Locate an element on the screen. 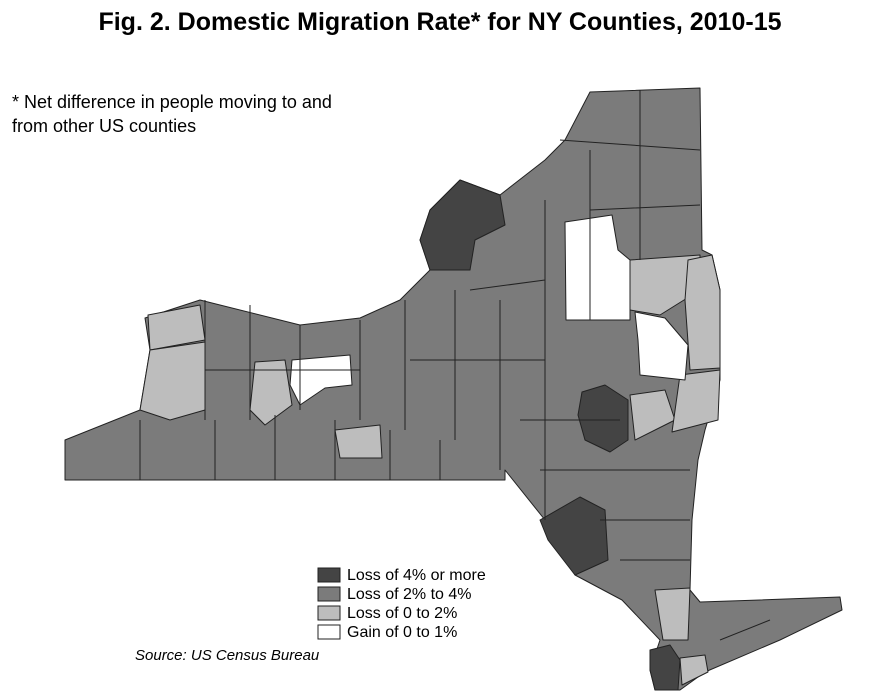 The width and height of the screenshot is (880, 700). legend-label: Loss of 0 to 2% is located at coordinates (402, 613).